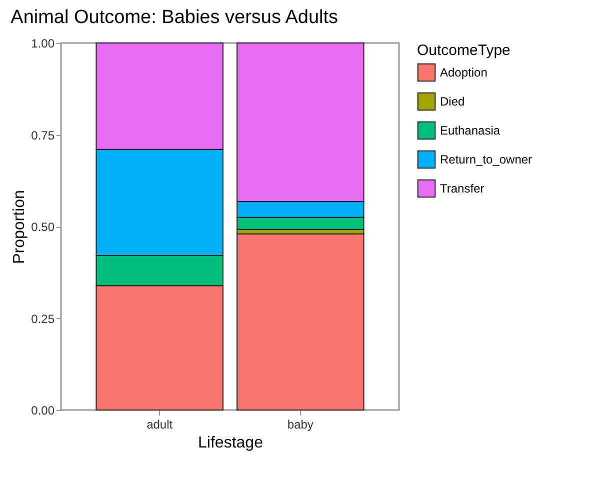  What do you see at coordinates (43, 319) in the screenshot?
I see `y-tick-label: 0.25` at bounding box center [43, 319].